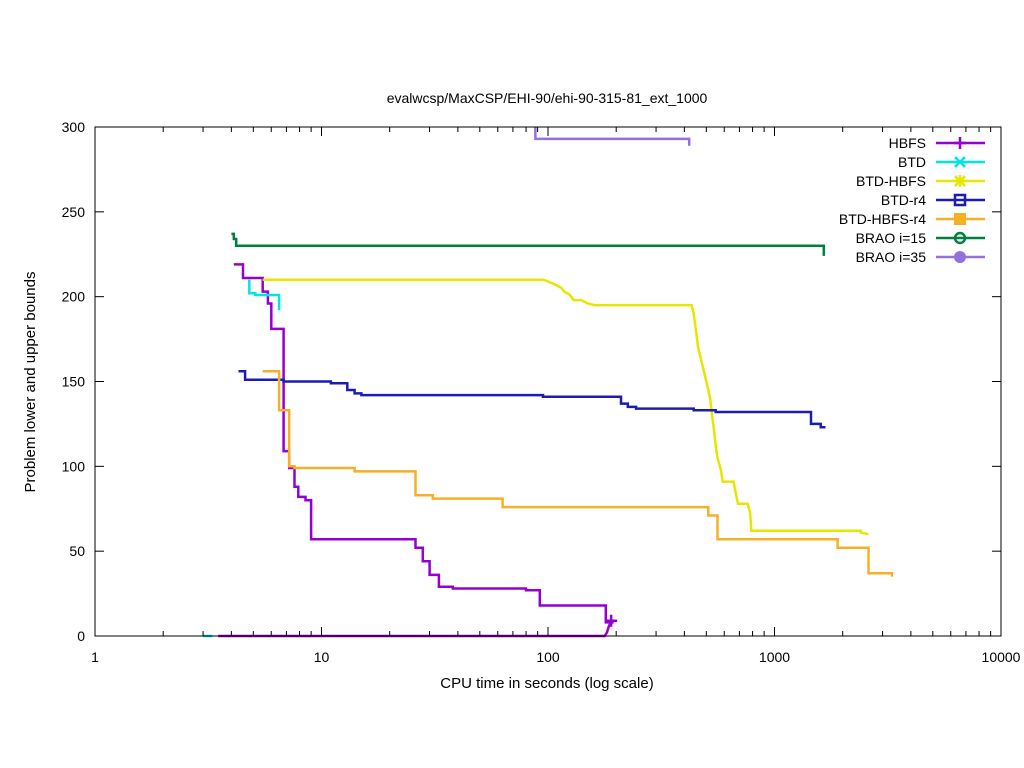 The width and height of the screenshot is (1024, 768). Describe the element at coordinates (74, 382) in the screenshot. I see `y-tick-label: 150` at that location.